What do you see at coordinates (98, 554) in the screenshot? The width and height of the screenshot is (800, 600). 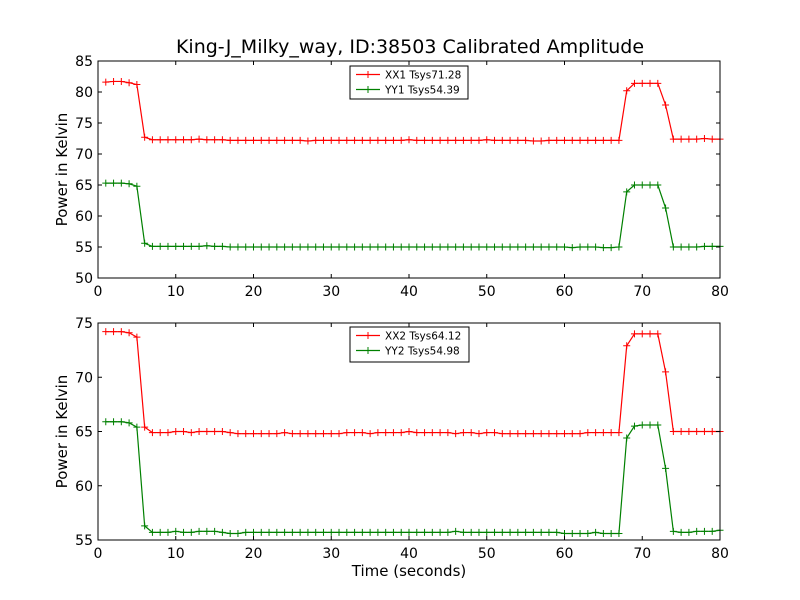 I see `x-tick-label: 0` at bounding box center [98, 554].